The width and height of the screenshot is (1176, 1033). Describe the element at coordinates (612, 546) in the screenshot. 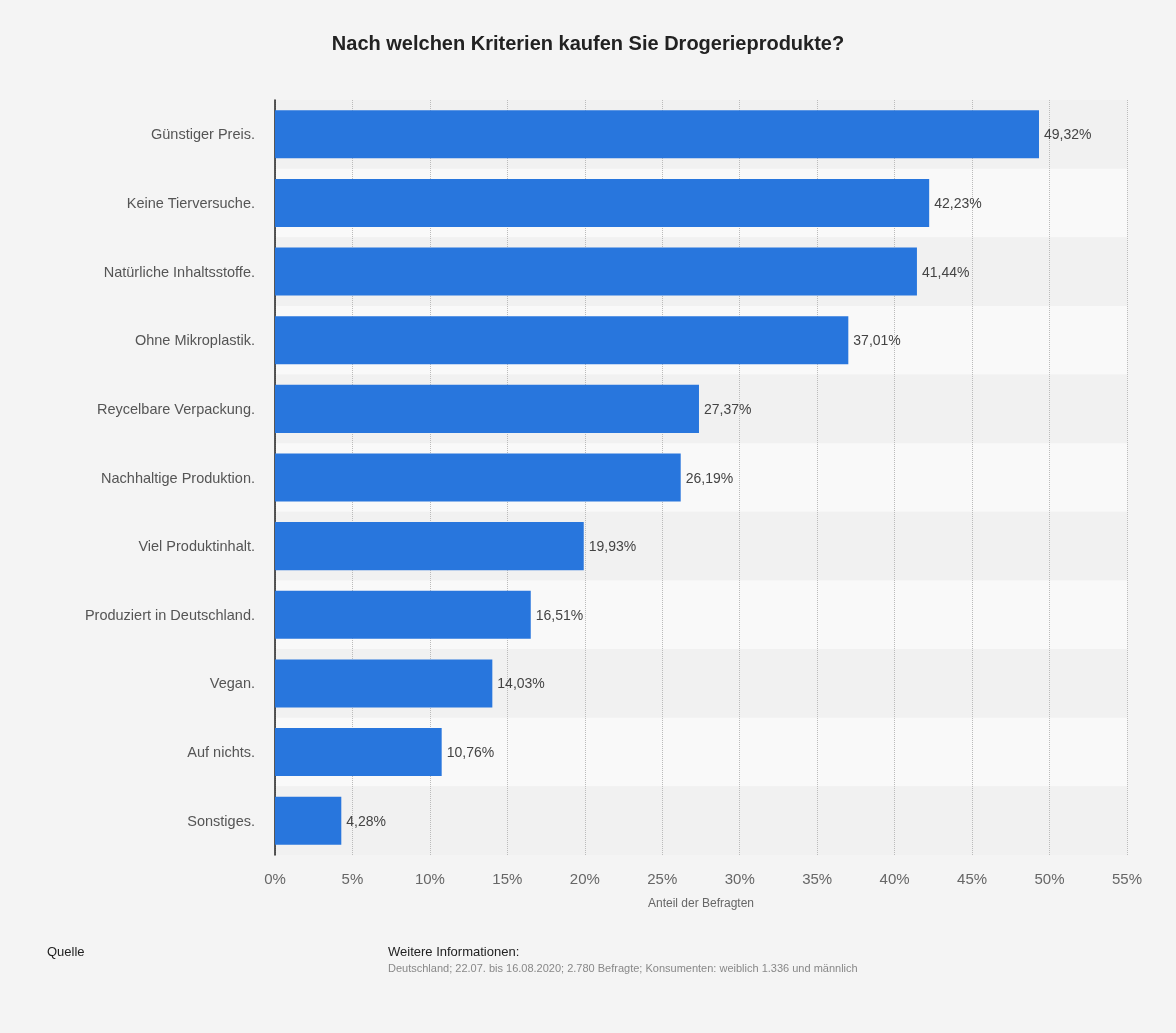

I see `data-label: 19,93%` at that location.